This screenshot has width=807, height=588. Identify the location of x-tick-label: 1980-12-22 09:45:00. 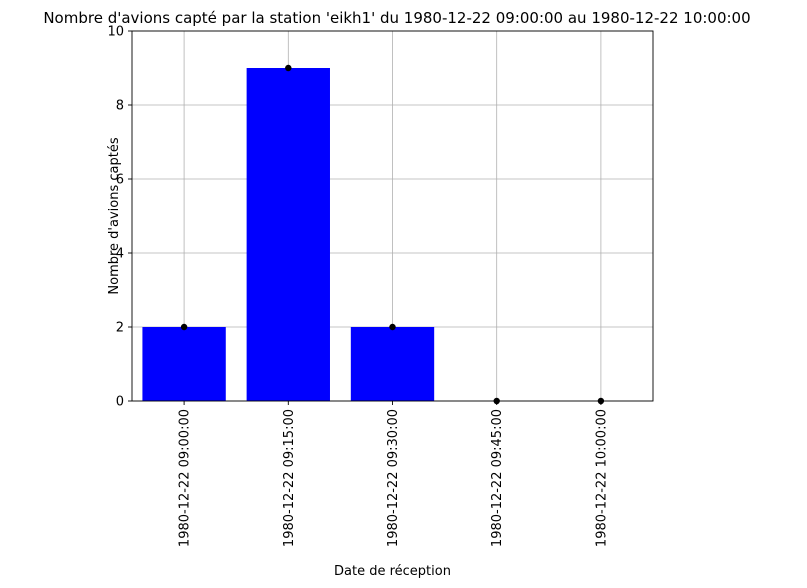
(497, 478).